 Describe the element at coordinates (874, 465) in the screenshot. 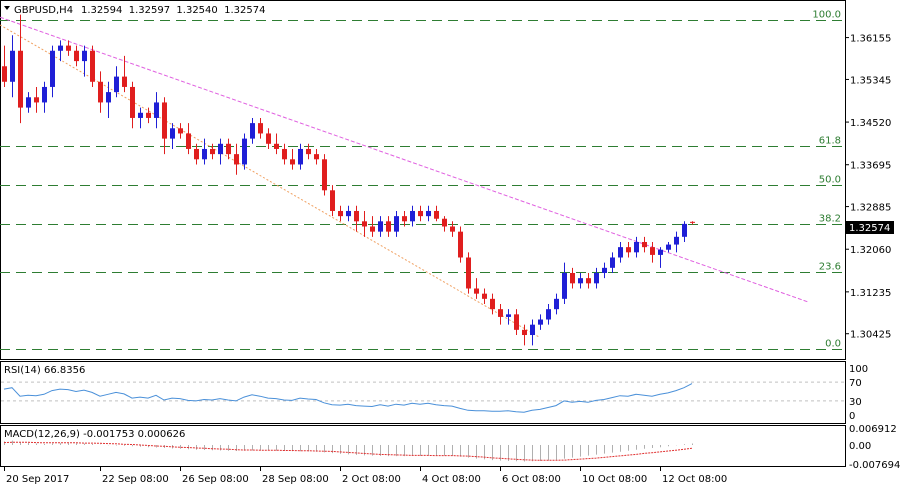

I see `macd-tick-label: -0.007694` at that location.